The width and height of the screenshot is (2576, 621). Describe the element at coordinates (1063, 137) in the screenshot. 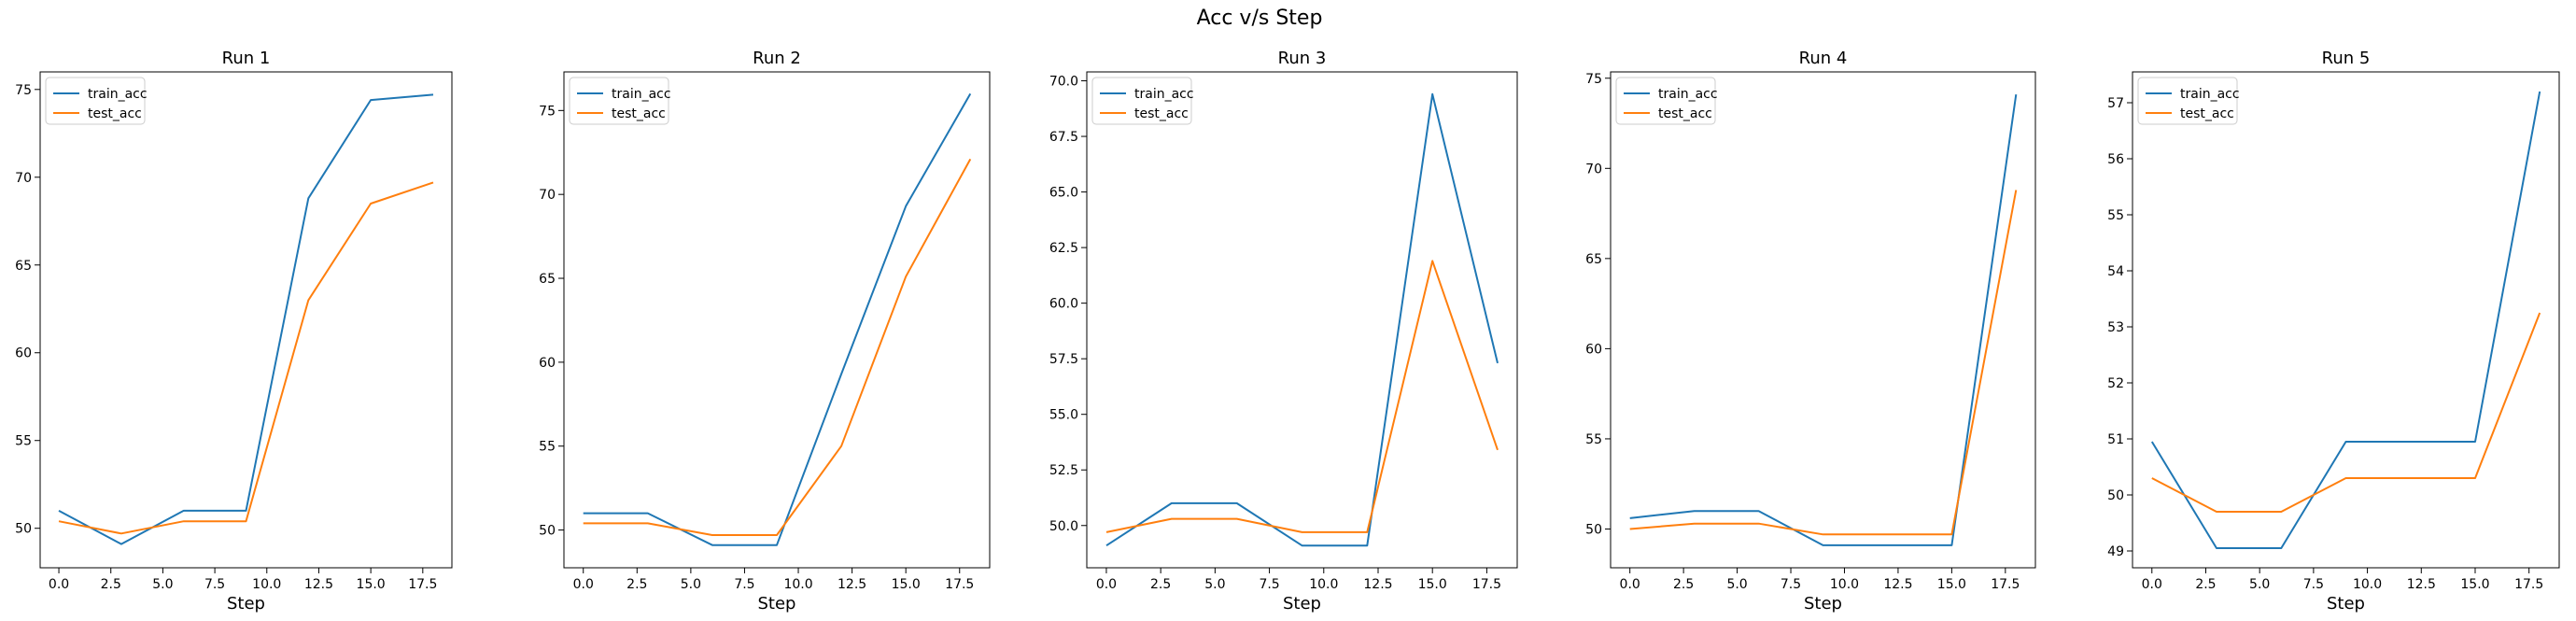

I see `y-tick-label: 67.5` at that location.